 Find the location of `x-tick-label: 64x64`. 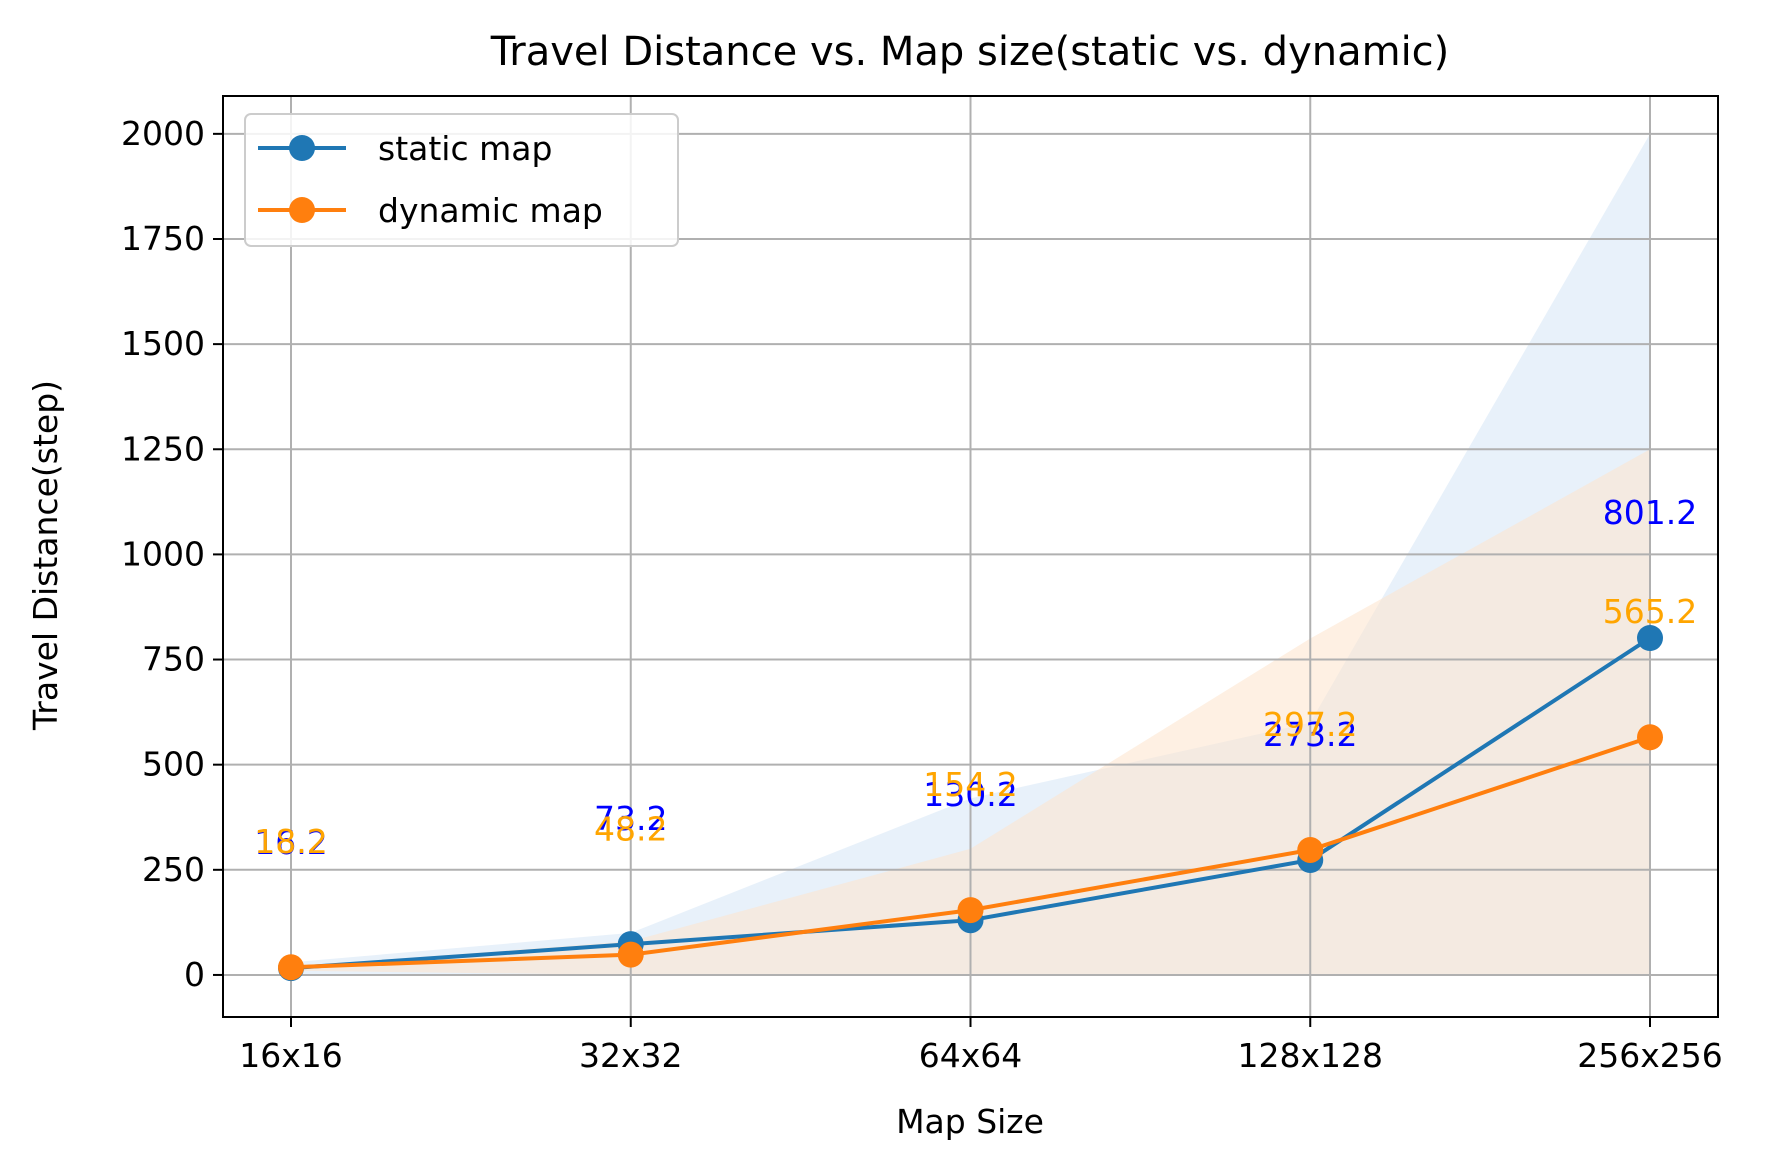

x-tick-label: 64x64 is located at coordinates (971, 1055).